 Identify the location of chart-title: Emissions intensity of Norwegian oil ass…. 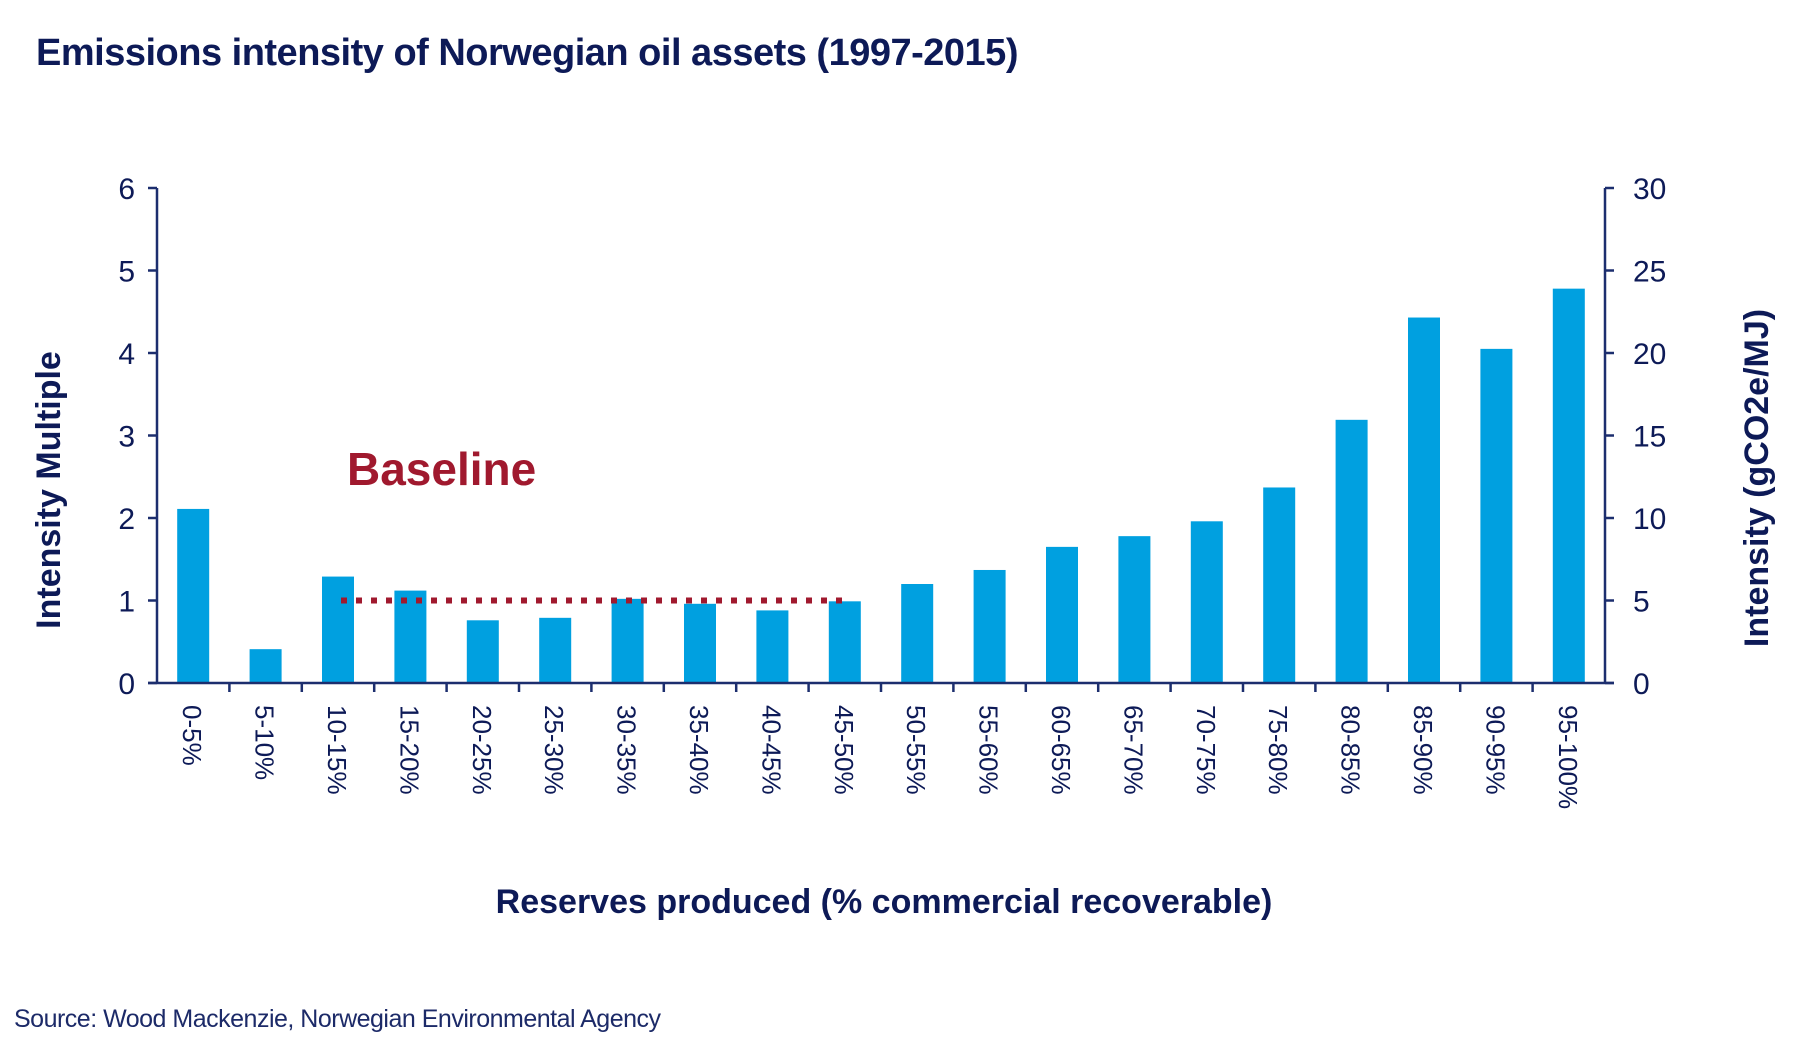
(527, 53).